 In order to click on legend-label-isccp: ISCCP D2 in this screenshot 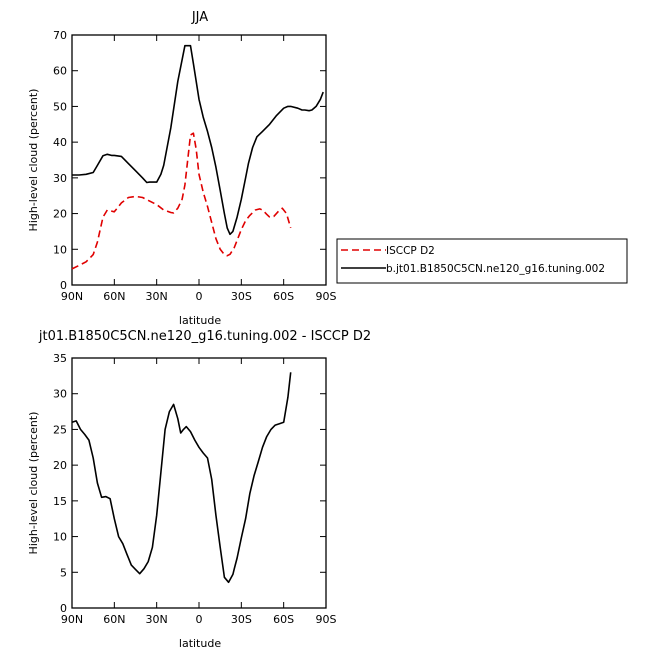, I will do `click(410, 251)`.